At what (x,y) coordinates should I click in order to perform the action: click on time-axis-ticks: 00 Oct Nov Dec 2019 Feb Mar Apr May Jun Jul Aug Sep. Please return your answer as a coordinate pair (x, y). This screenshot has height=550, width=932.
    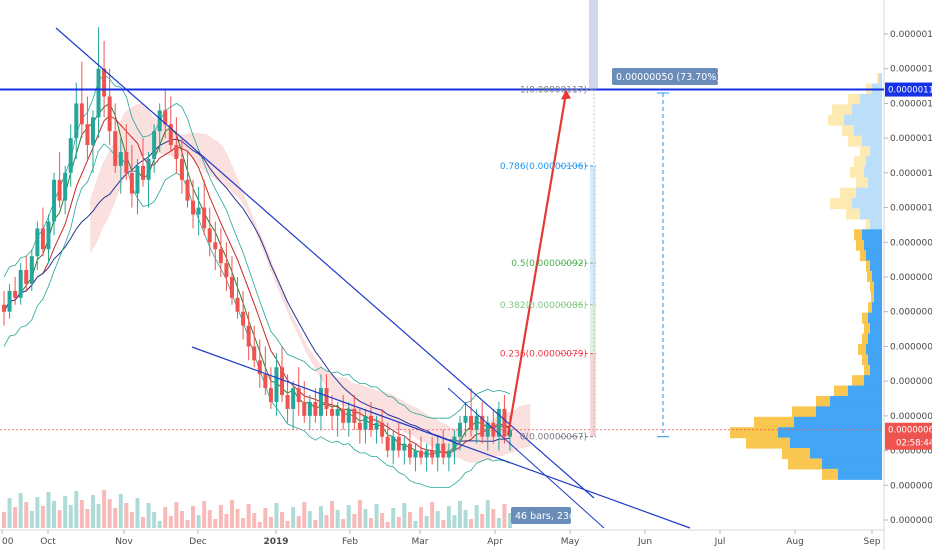
    Looking at the image, I should click on (441, 538).